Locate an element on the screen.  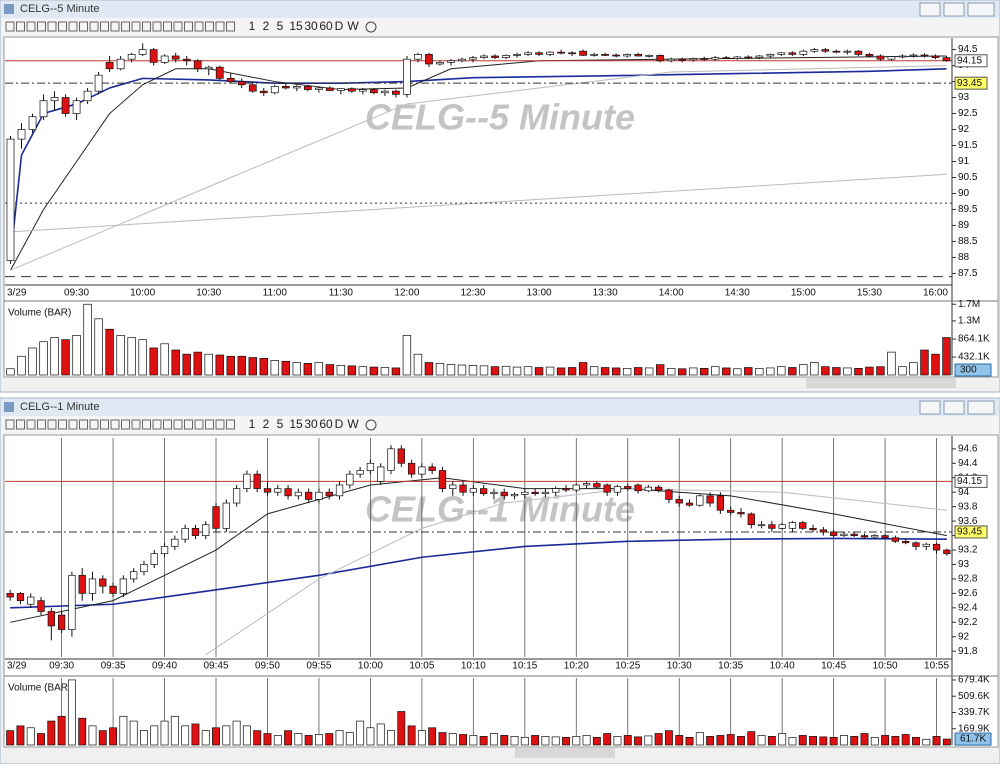
x-tick-label: 10:05 is located at coordinates (421, 666).